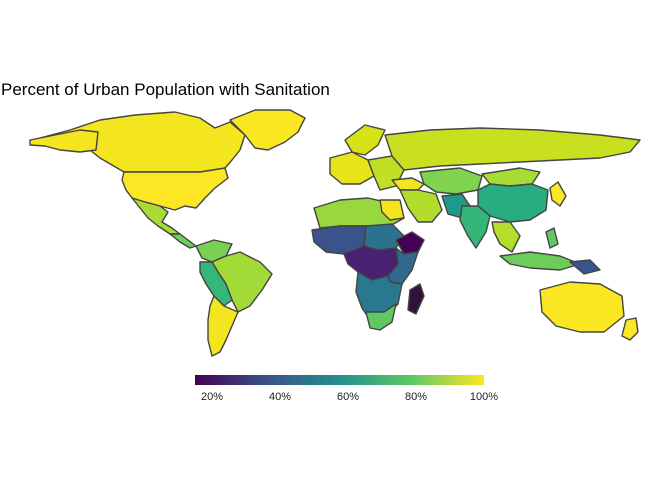  I want to click on legend-tick-label: 60%, so click(348, 397).